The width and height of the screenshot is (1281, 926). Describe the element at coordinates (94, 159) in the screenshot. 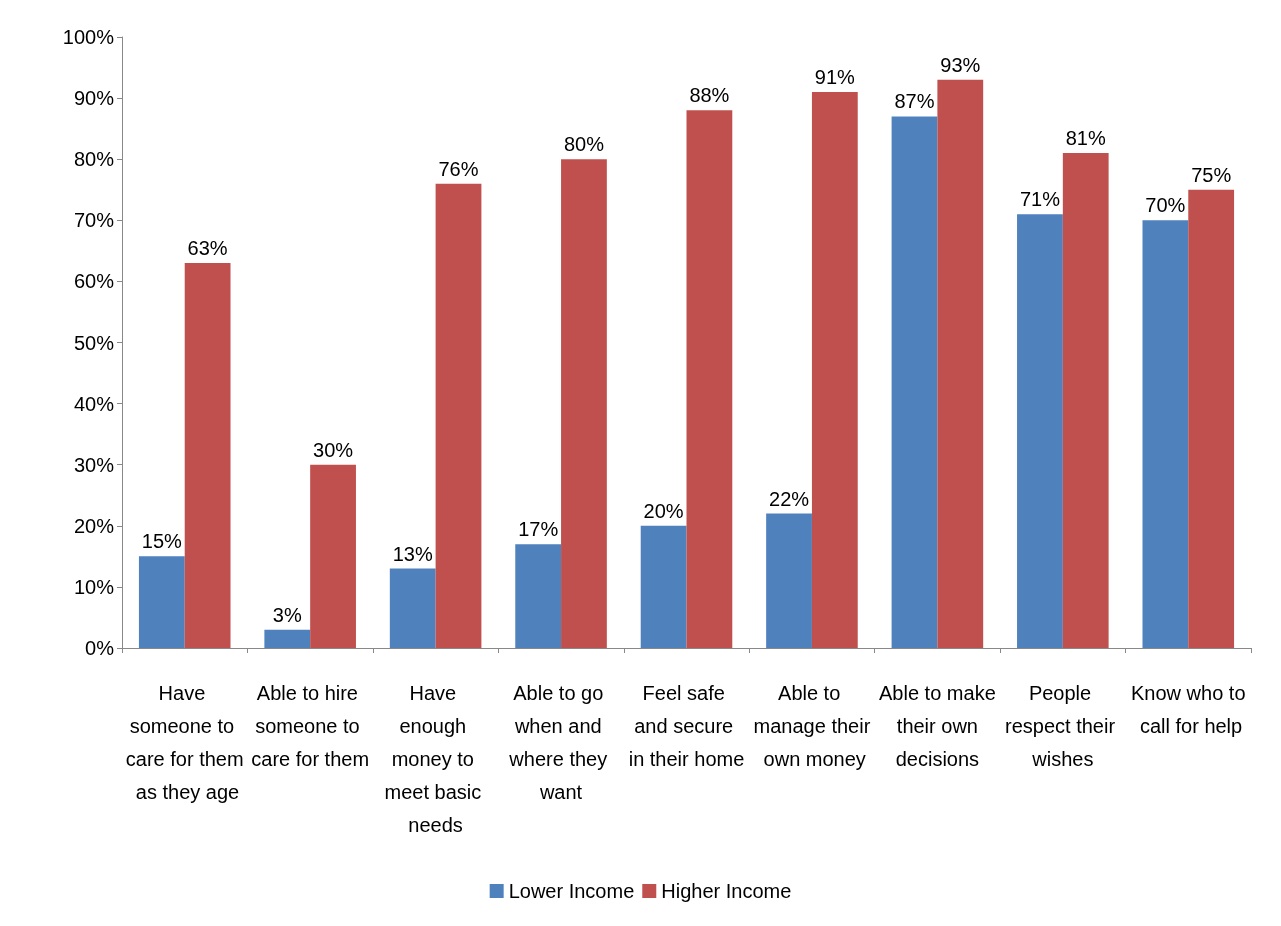

I see `y-tick-label: 80%` at that location.